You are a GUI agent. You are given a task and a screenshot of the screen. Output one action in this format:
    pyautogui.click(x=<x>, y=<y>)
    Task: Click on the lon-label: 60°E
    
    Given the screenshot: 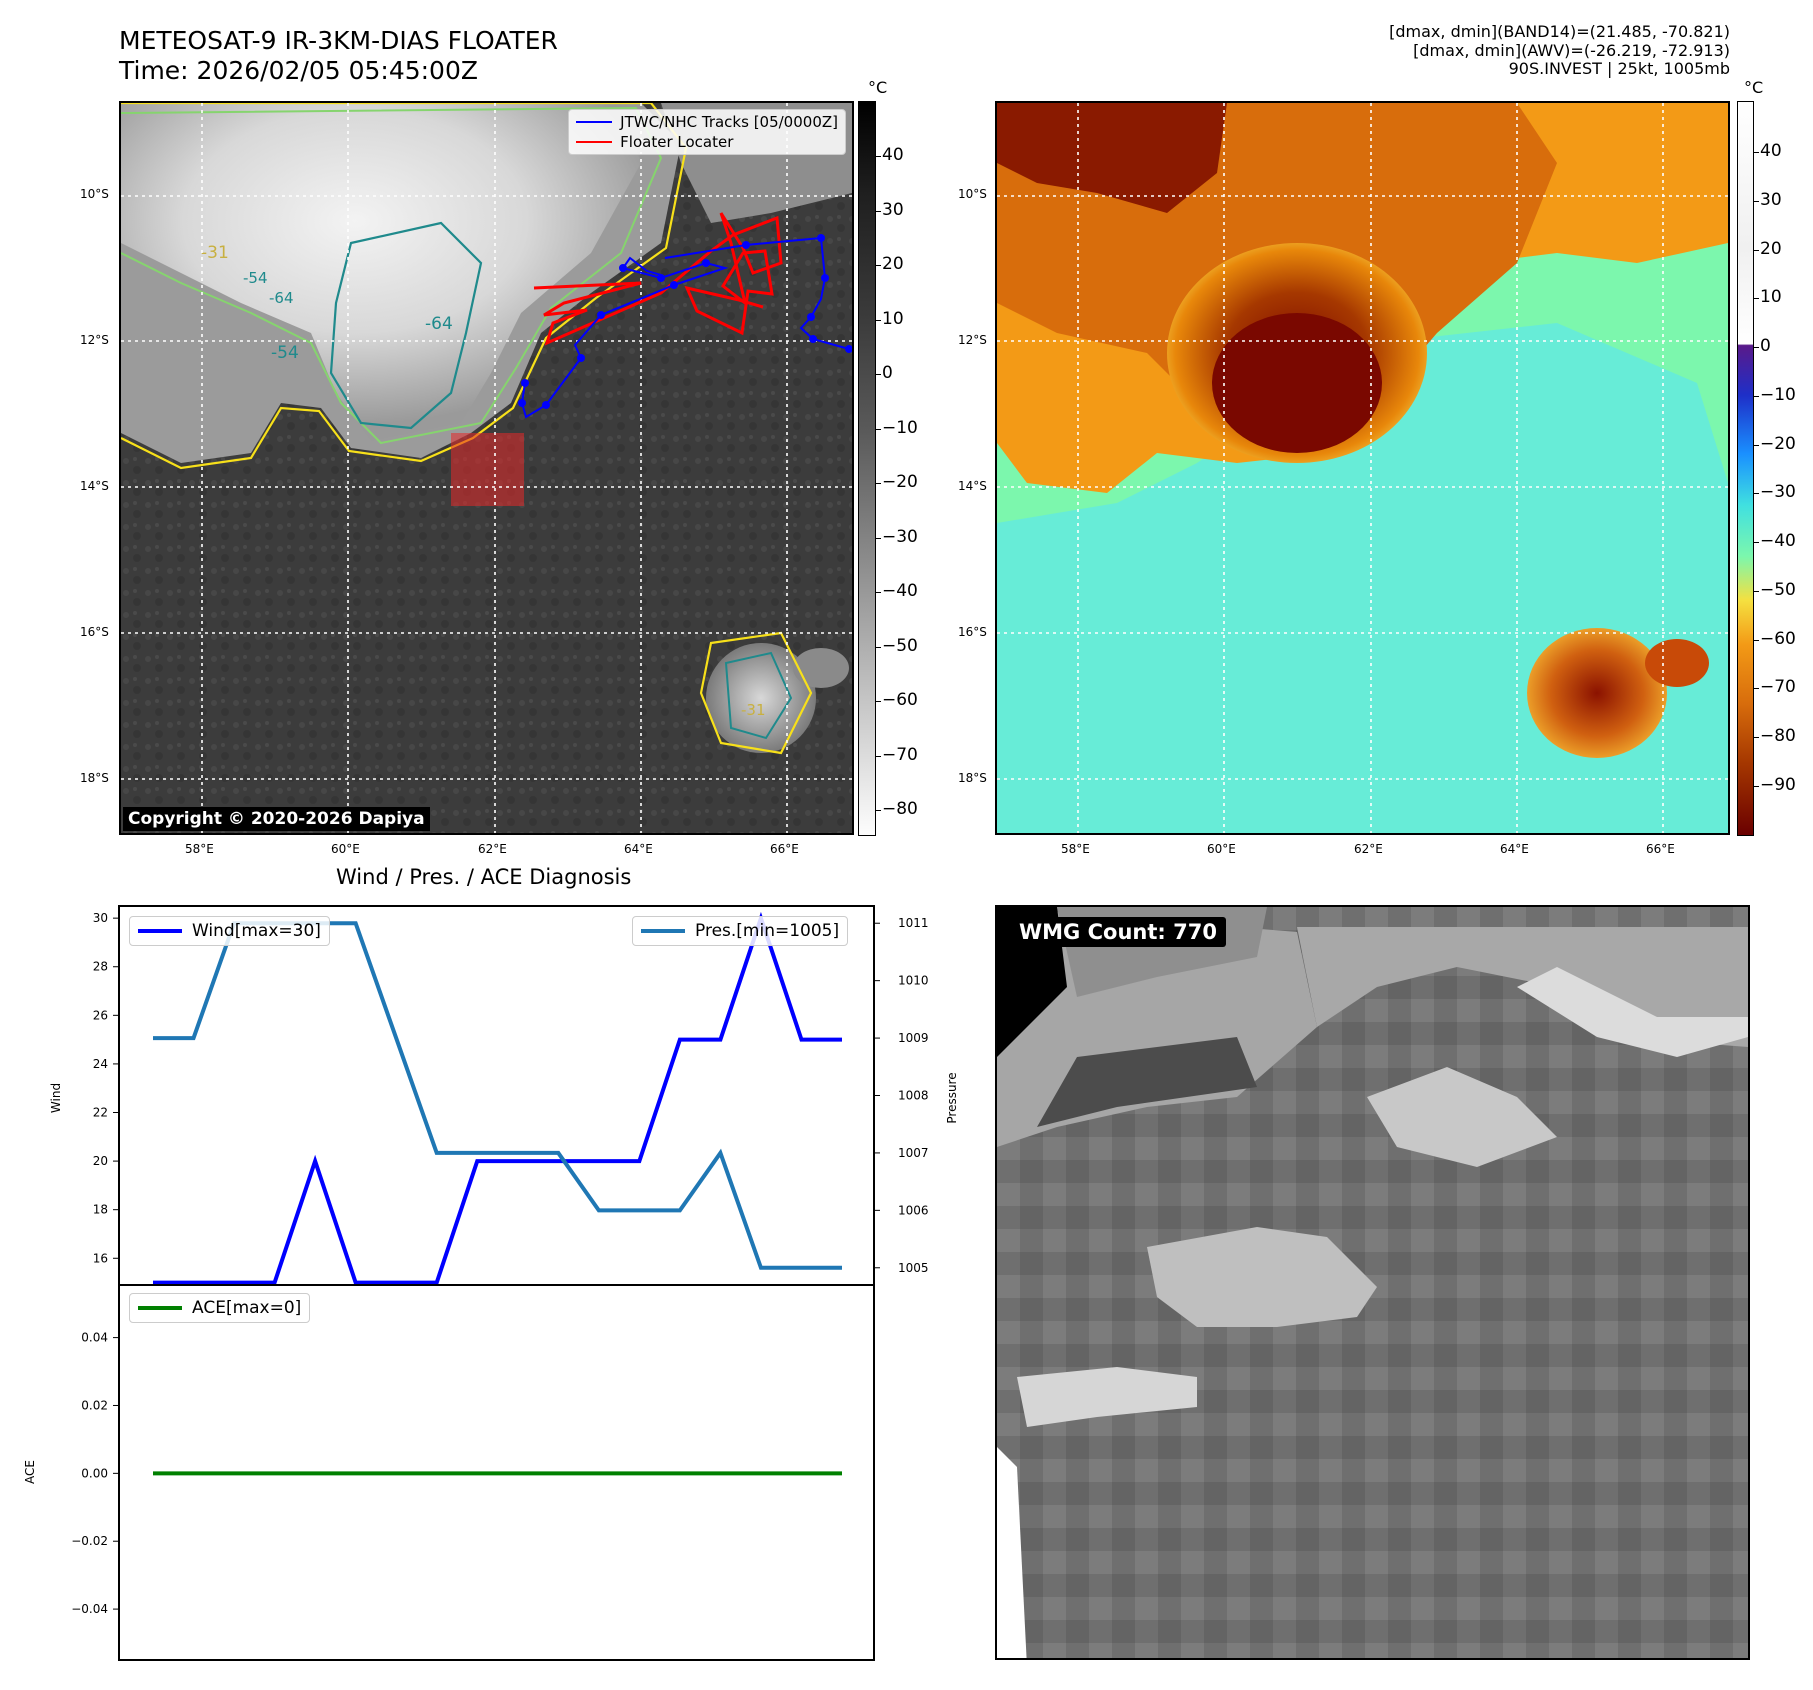 What is the action you would take?
    pyautogui.click(x=345, y=849)
    